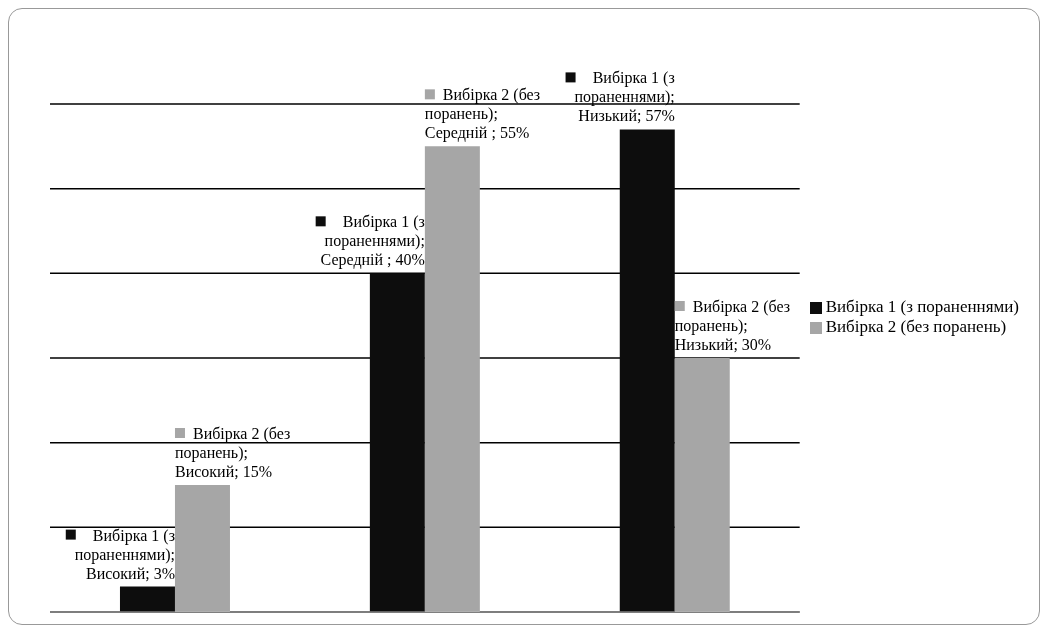 Image resolution: width=1058 pixels, height=641 pixels. Describe the element at coordinates (916, 326) in the screenshot. I see `legend-label: Вибірка 2 (без поранень)` at that location.